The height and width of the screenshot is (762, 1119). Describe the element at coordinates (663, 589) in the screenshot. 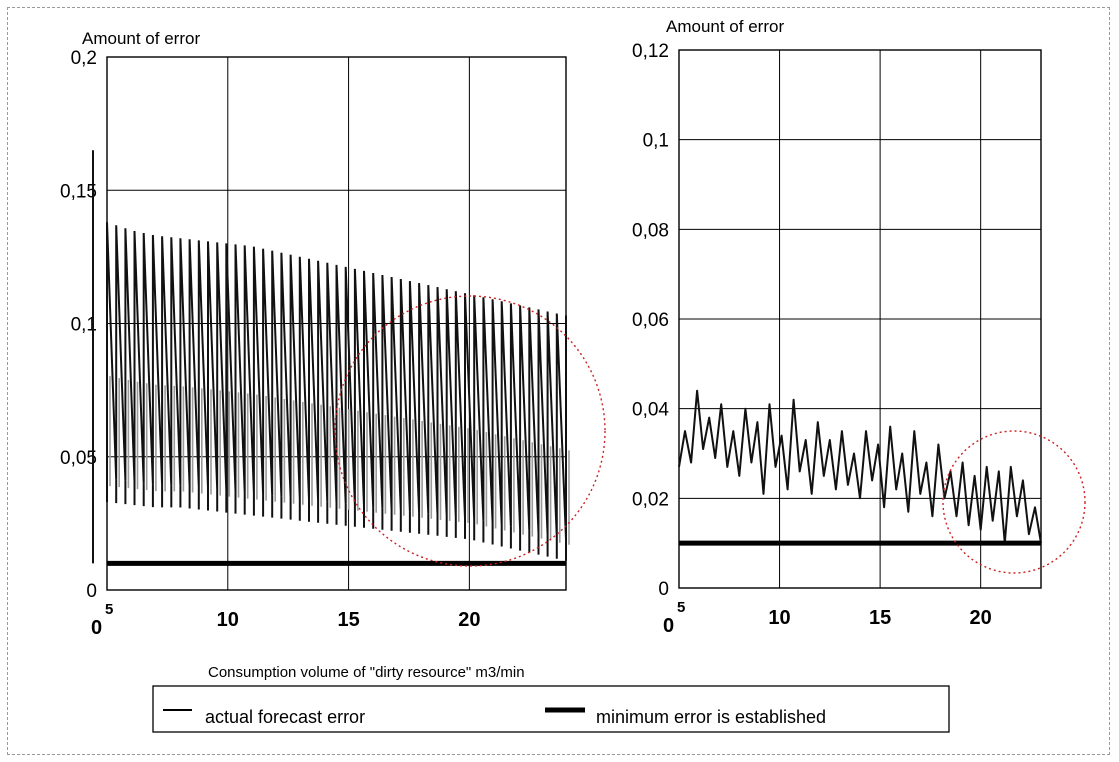

I see `chart-right-y-tick-label: 0` at that location.